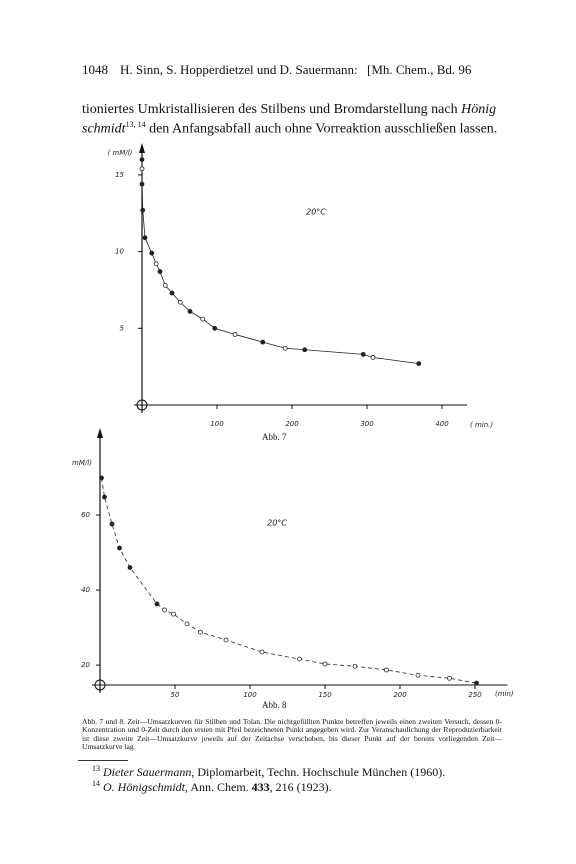 The height and width of the screenshot is (864, 576). I want to click on journal: [Mh. Chem., Bd. 96, so click(419, 69).